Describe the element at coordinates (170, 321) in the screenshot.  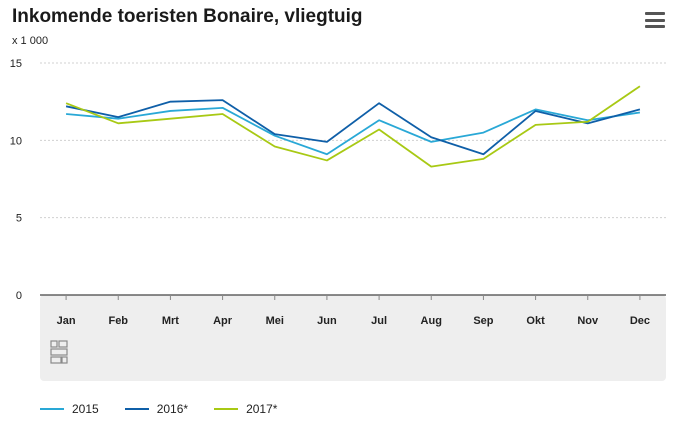
I see `x-tick-label: Mrt` at that location.